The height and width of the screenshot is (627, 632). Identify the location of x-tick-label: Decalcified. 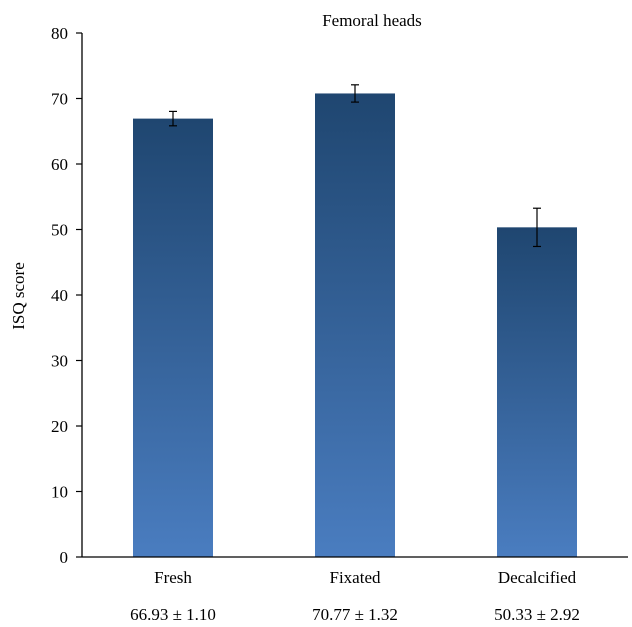
(537, 577).